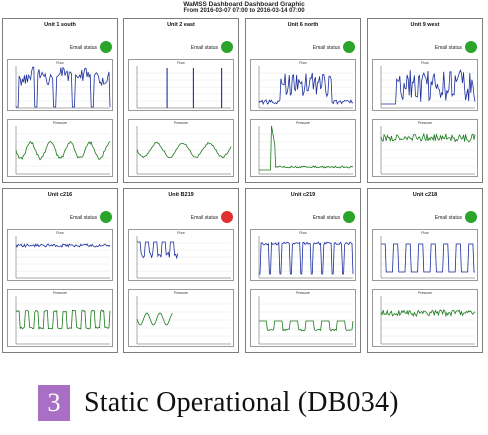 The height and width of the screenshot is (435, 488). What do you see at coordinates (54, 403) in the screenshot?
I see `caption-number-badge: 3` at bounding box center [54, 403].